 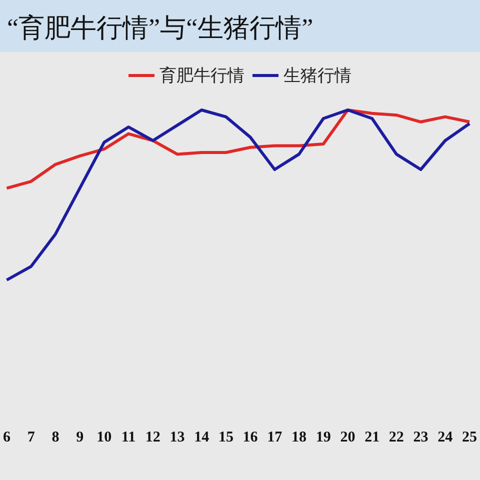 What do you see at coordinates (372, 438) in the screenshot?
I see `x-tick-label: 21` at bounding box center [372, 438].